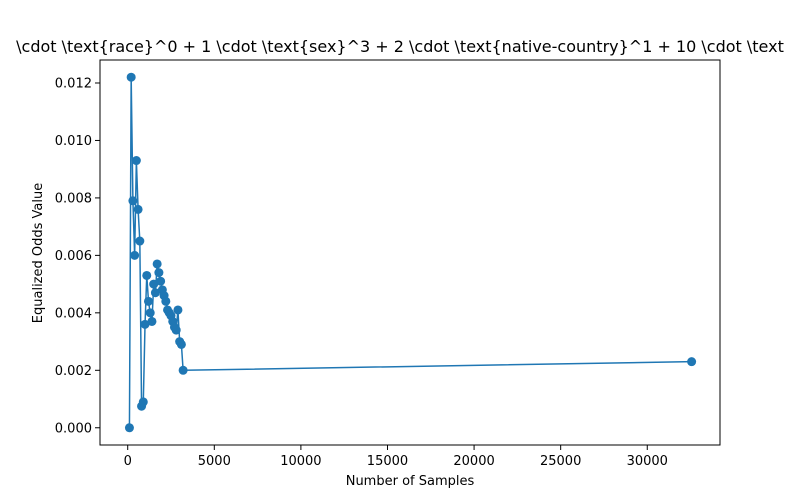 This screenshot has width=800, height=500. I want to click on x-tick-label: 30000, so click(647, 461).